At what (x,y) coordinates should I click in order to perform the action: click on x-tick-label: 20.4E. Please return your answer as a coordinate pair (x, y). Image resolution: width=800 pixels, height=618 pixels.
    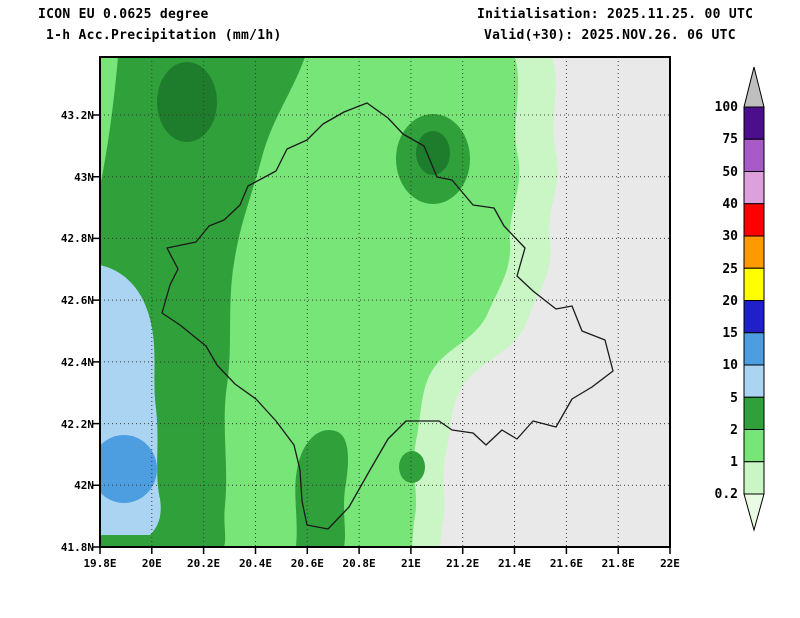
    Looking at the image, I should click on (255, 563).